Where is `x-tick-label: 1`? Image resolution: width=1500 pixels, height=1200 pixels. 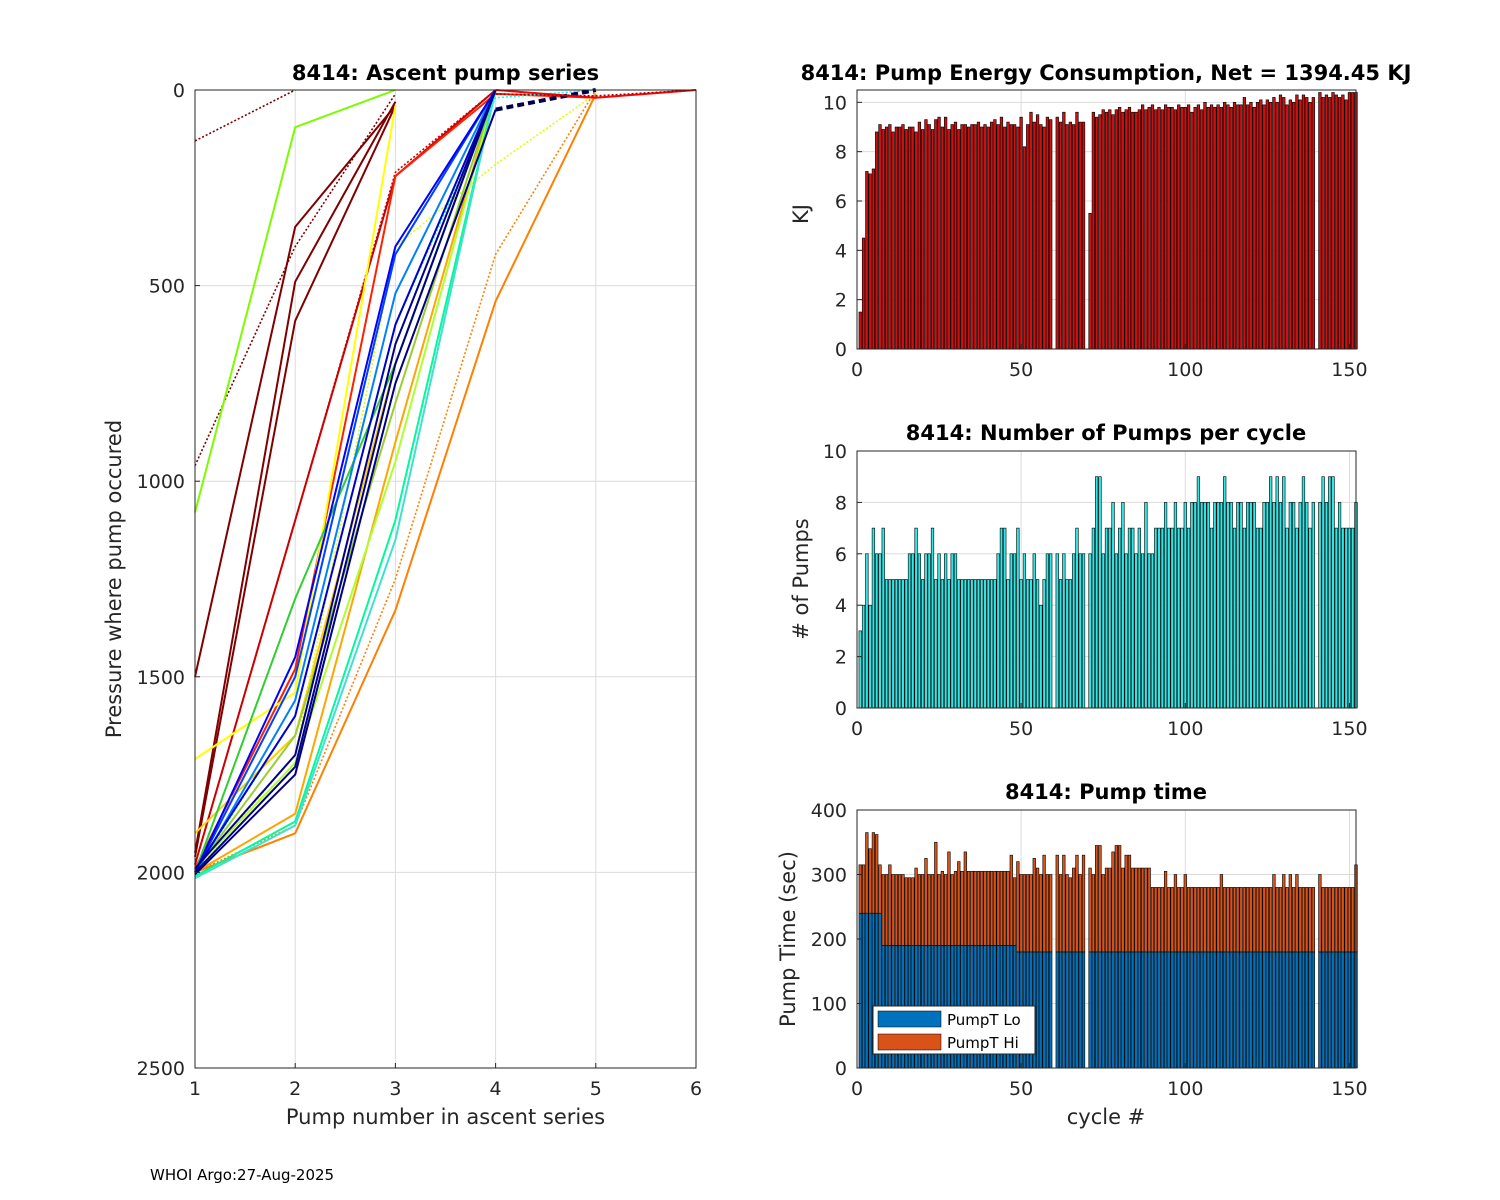
x-tick-label: 1 is located at coordinates (195, 1089).